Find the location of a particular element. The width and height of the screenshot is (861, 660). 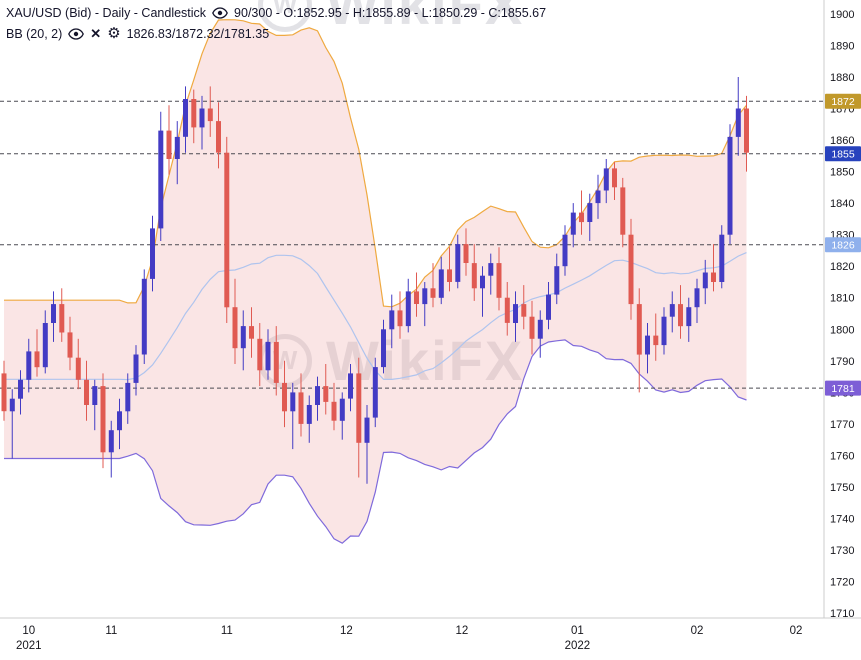

y-axis-label: 1800 is located at coordinates (842, 330).